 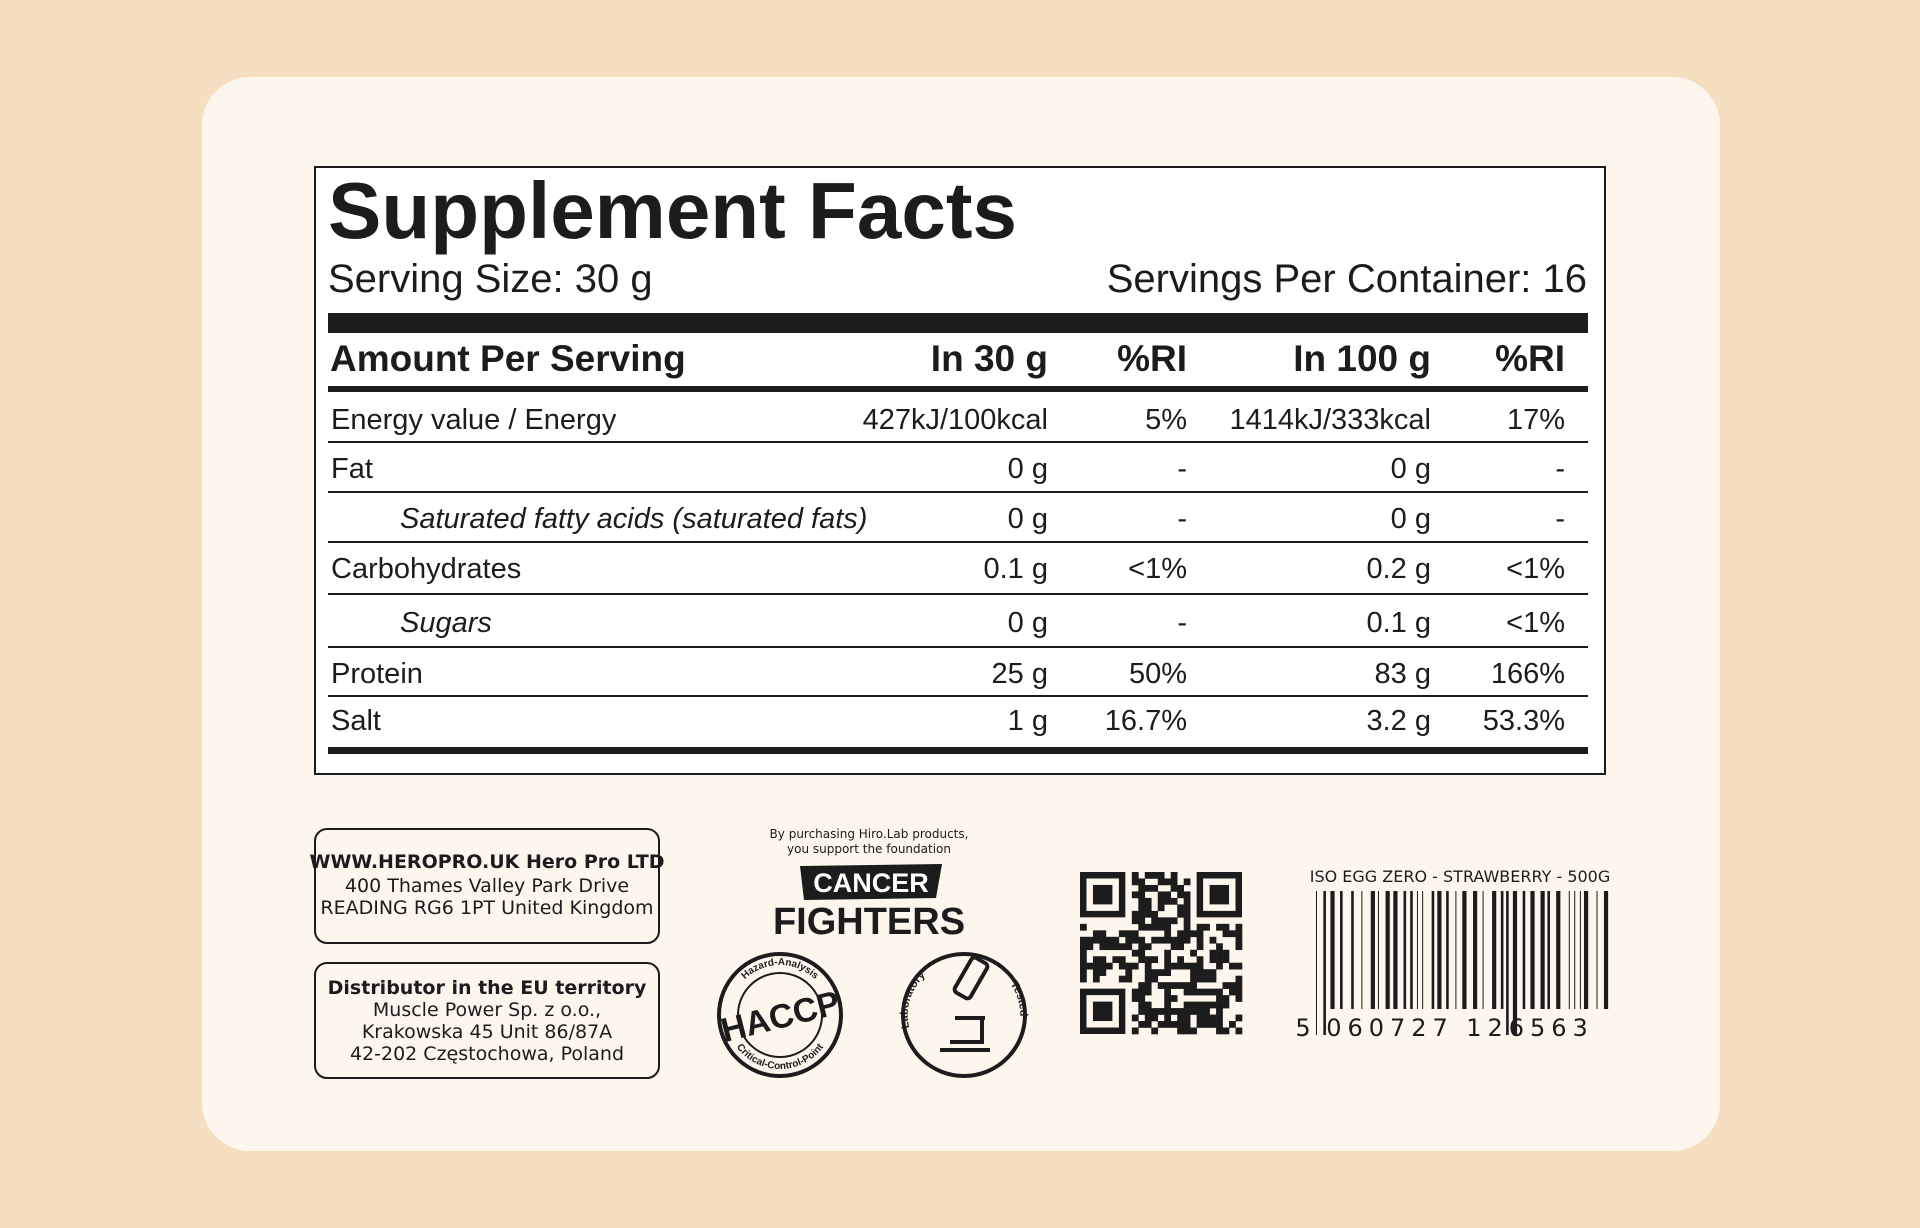 What do you see at coordinates (869, 834) in the screenshot?
I see `foundation-note: By purchasing Hiro.Lab products,` at bounding box center [869, 834].